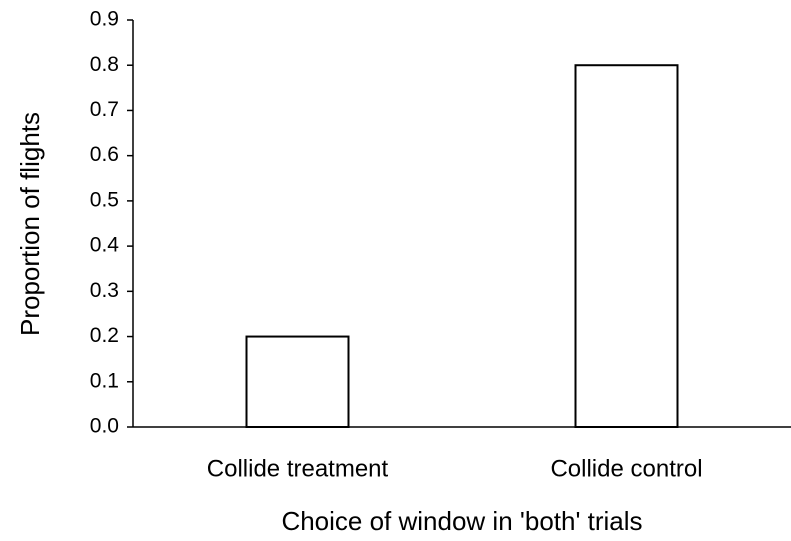  What do you see at coordinates (461, 521) in the screenshot?
I see `x-axis-title: Choice of window in 'both' trials` at bounding box center [461, 521].